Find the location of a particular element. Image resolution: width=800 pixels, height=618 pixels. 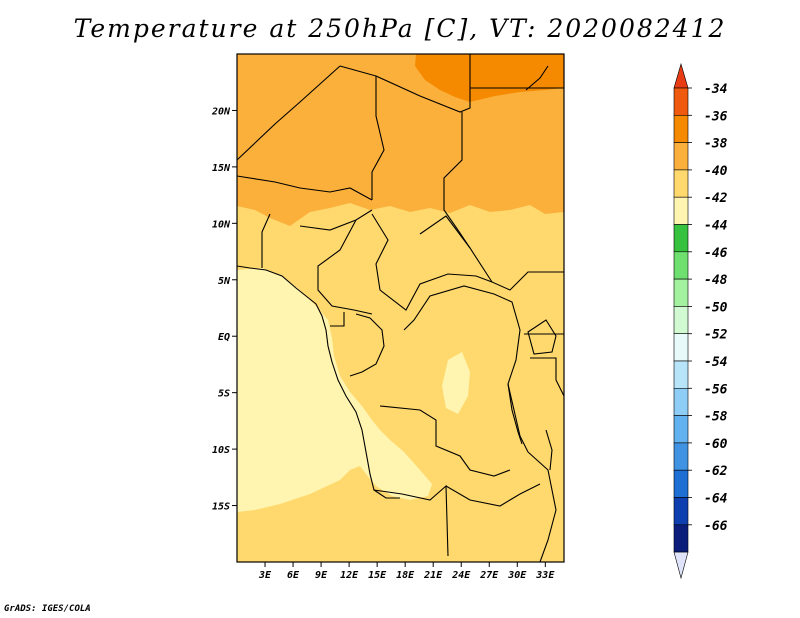

y-tick-label: 5N is located at coordinates (224, 281).